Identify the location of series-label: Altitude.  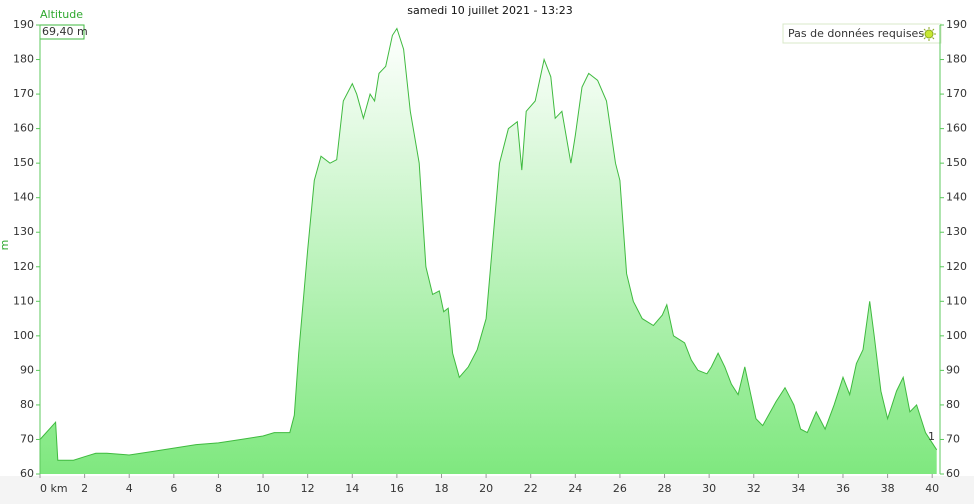
(61, 14).